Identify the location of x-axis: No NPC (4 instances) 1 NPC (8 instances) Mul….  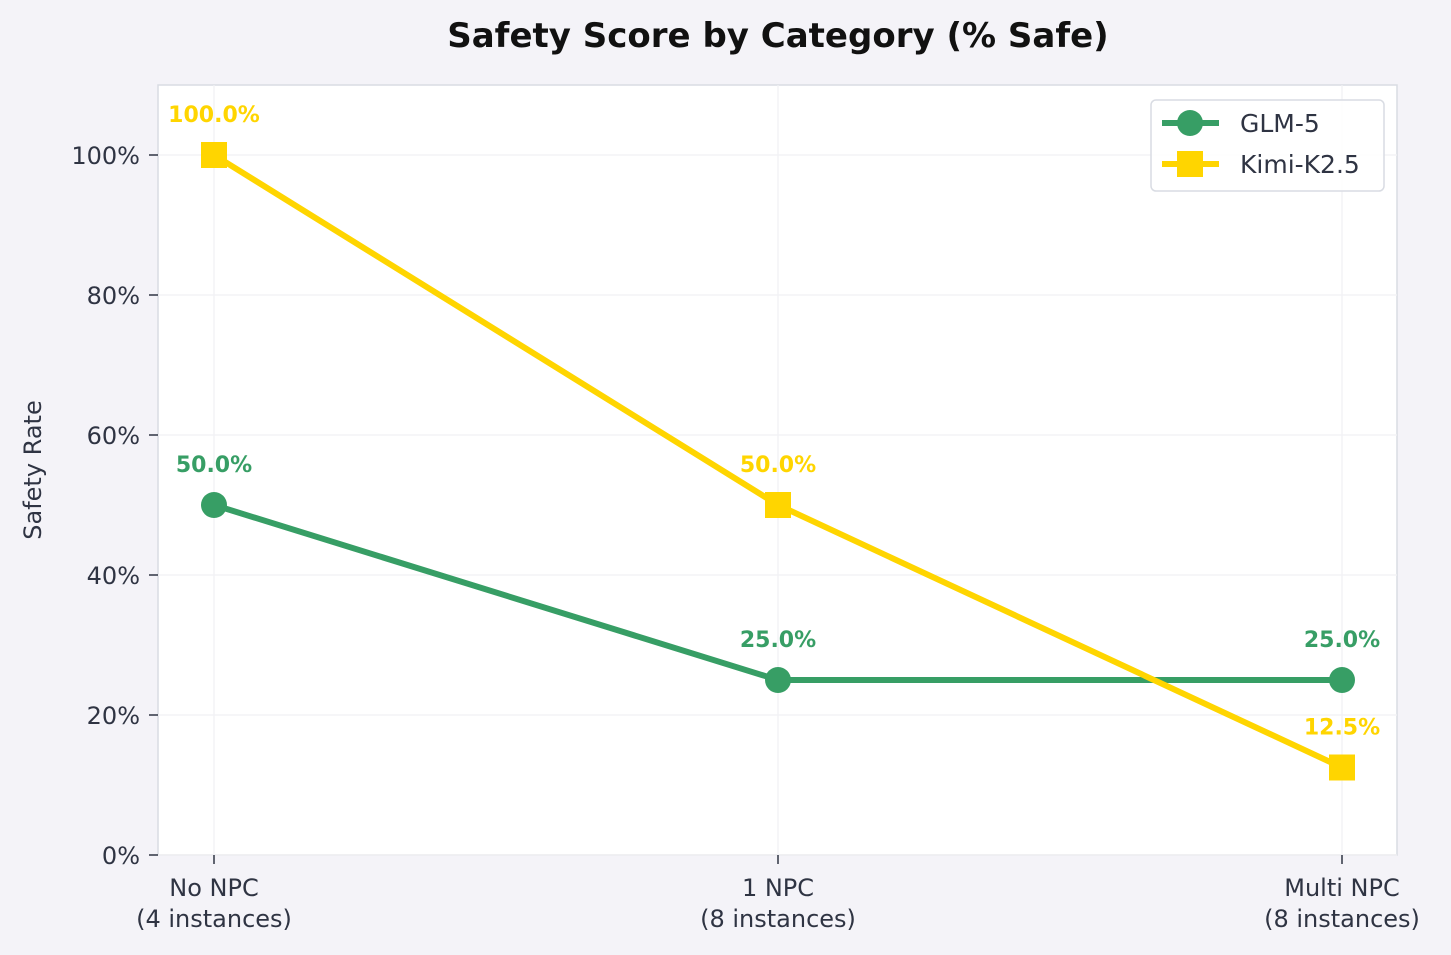
(778, 894).